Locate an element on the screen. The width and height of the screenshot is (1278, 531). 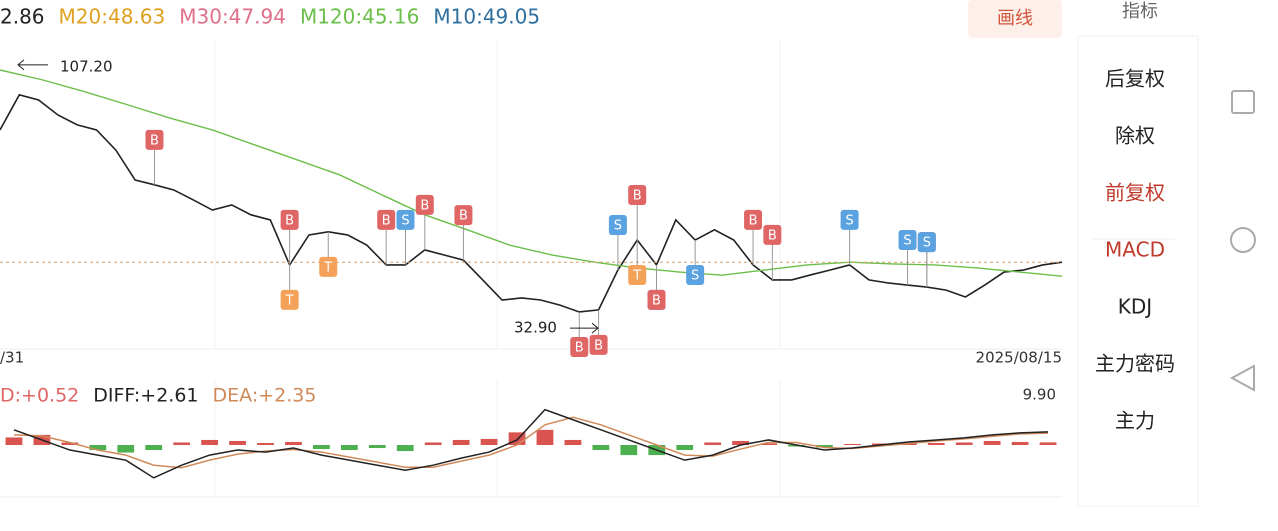
legend-entry: M120:45.16 is located at coordinates (359, 17).